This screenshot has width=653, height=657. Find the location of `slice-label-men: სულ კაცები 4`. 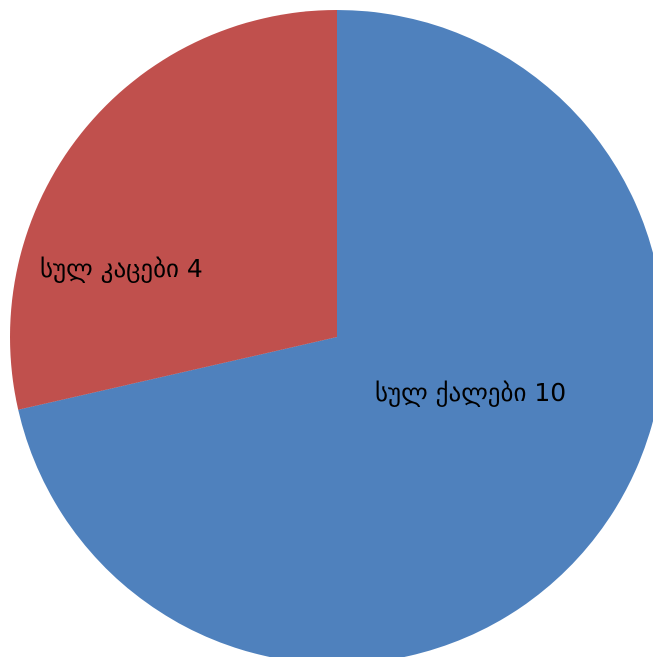

slice-label-men: სულ კაცები 4 is located at coordinates (121, 268).